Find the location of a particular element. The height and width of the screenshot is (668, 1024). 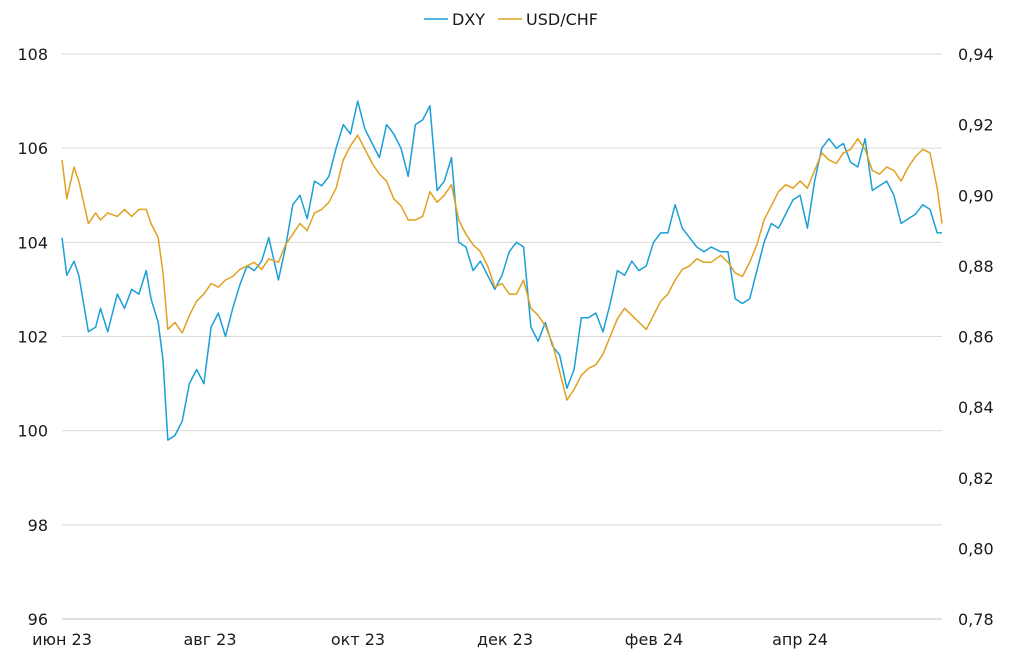

x-tick-label: июн 23 is located at coordinates (62, 639).